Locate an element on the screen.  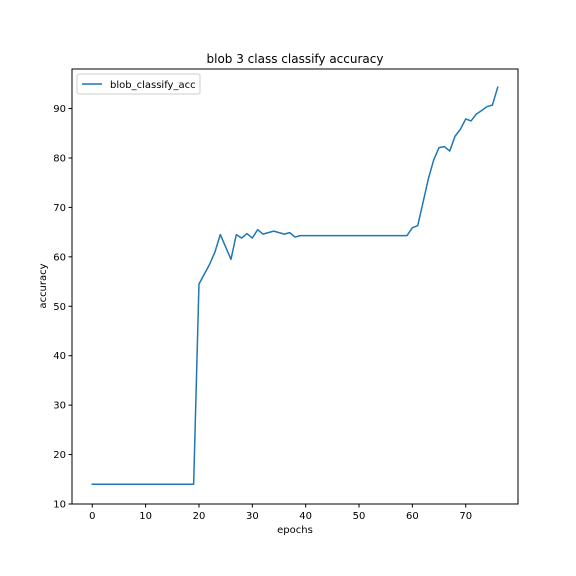
legend: blob_classify_acc is located at coordinates (138, 84).